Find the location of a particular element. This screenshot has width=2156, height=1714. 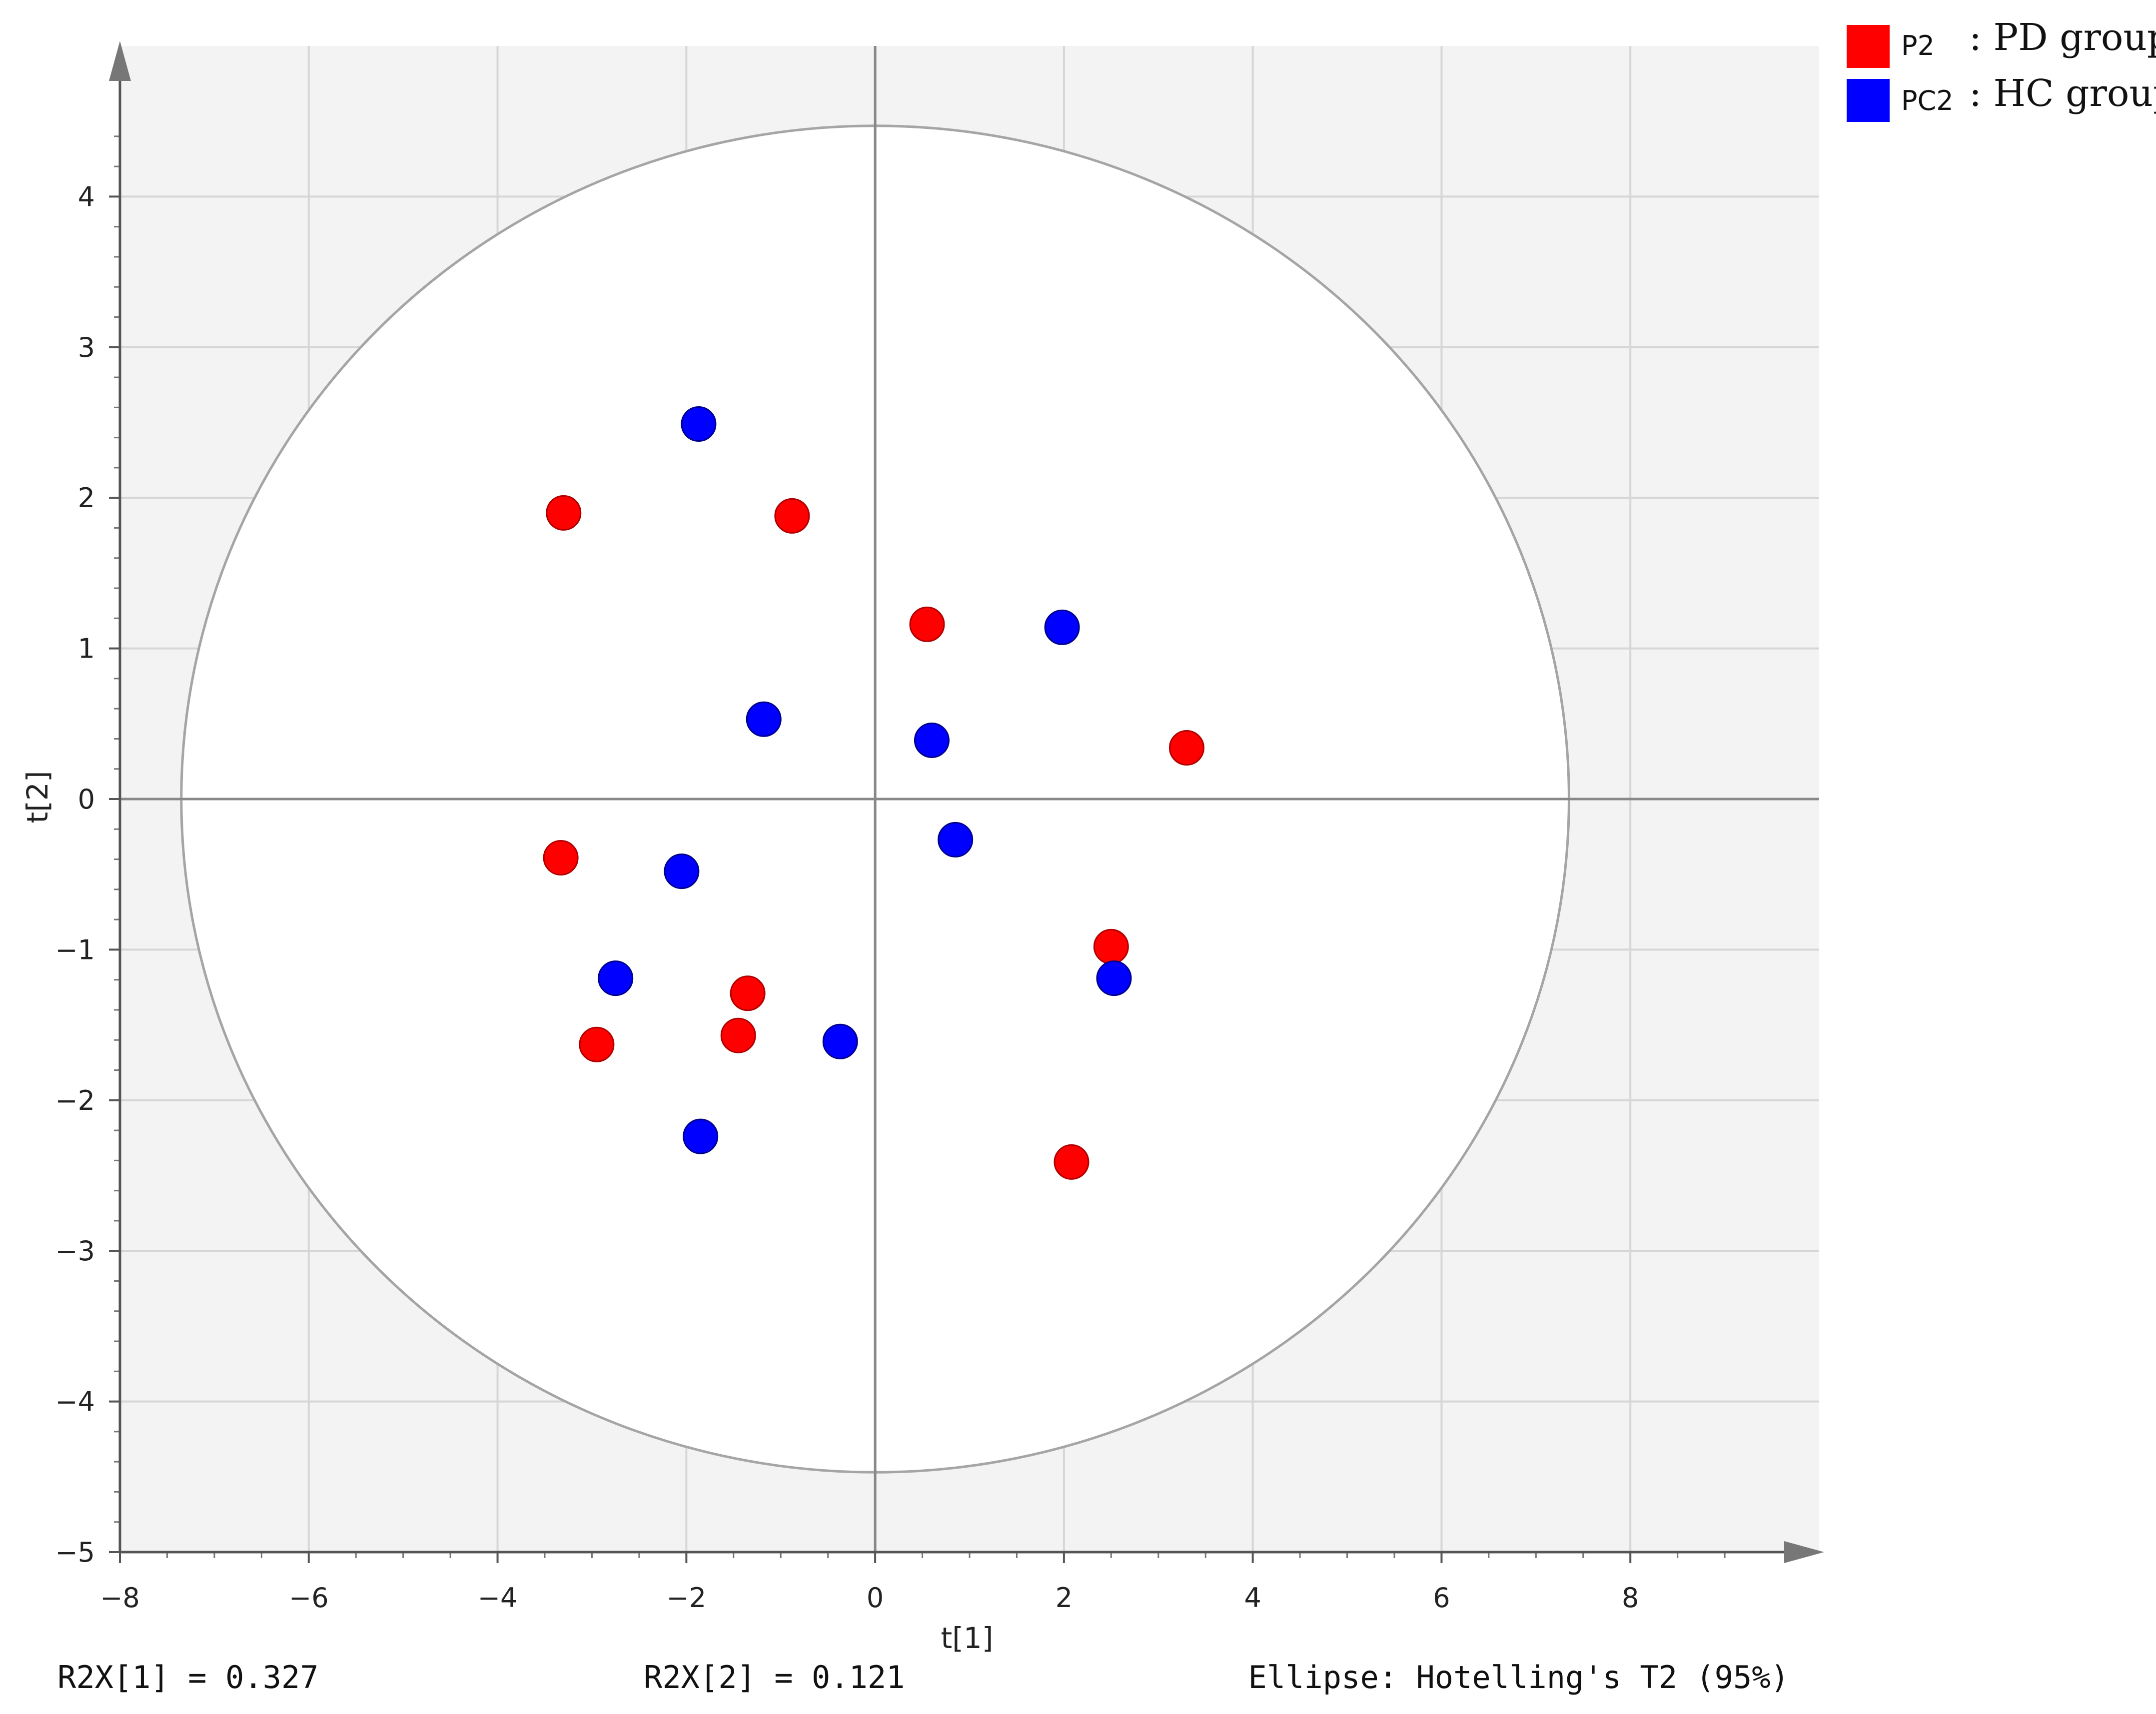

y-axis-title: t[2] is located at coordinates (37, 798).